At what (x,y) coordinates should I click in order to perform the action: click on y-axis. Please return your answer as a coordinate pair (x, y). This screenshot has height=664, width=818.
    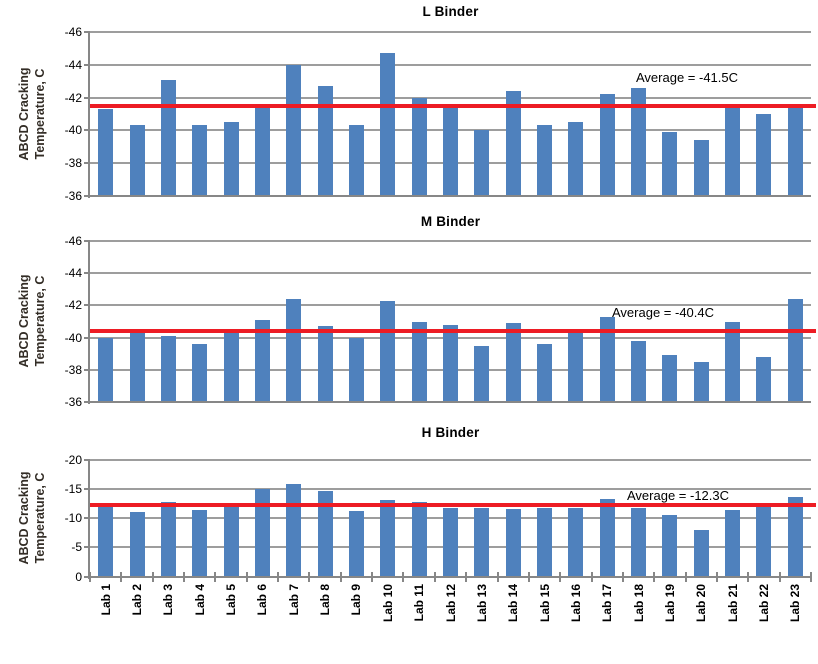
    Looking at the image, I should click on (89, 115).